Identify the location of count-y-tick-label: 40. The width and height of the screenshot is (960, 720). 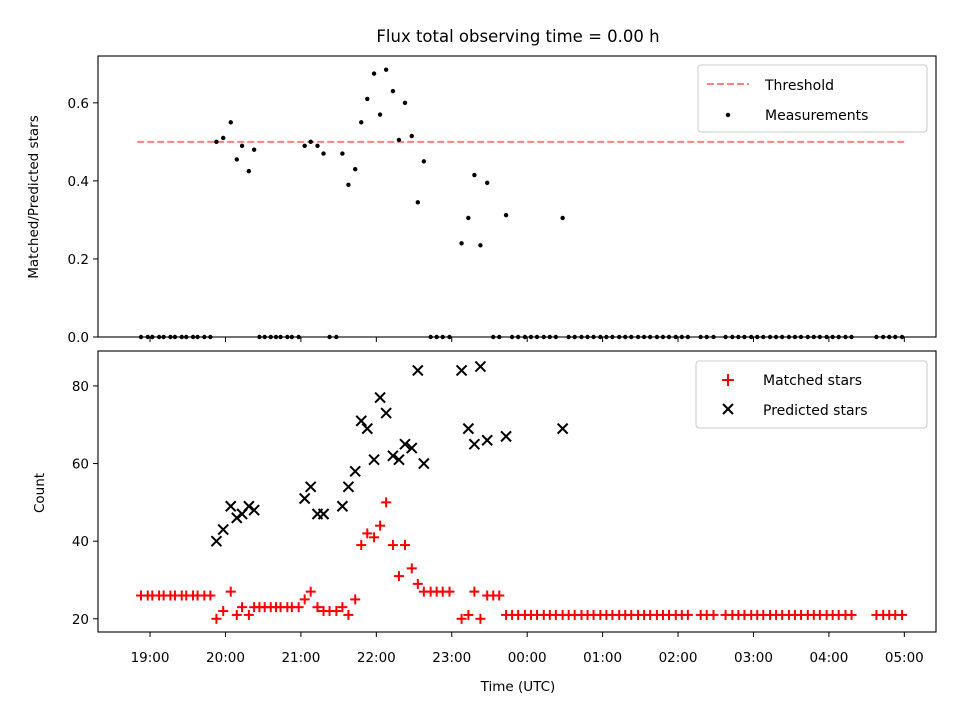
(80, 542).